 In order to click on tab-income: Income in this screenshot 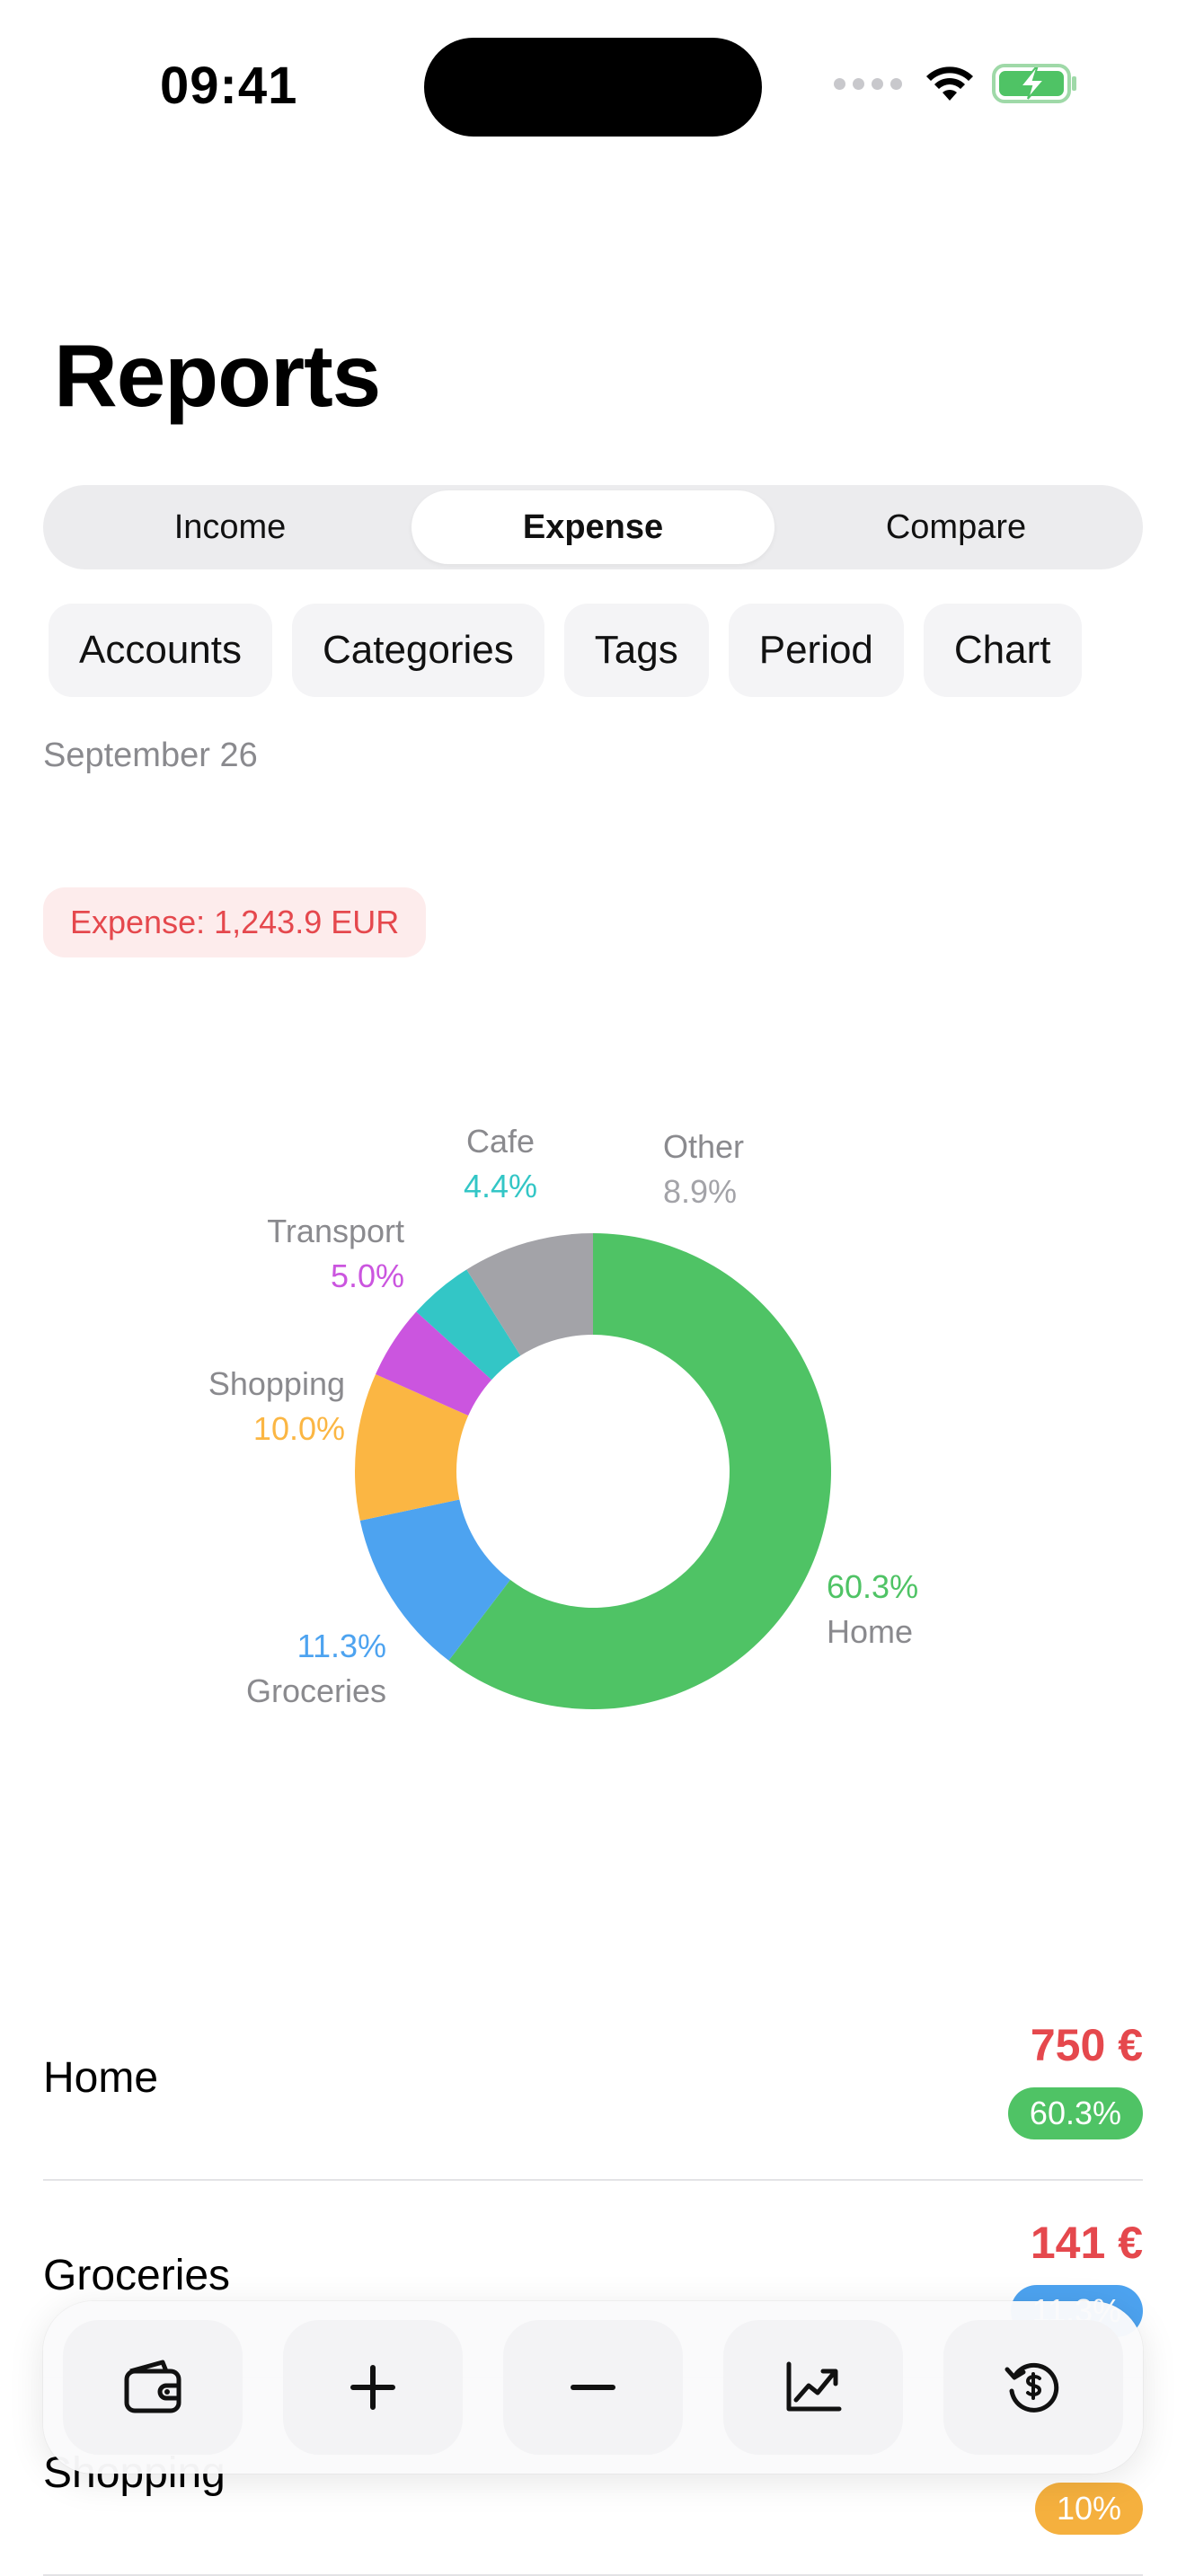, I will do `click(230, 526)`.